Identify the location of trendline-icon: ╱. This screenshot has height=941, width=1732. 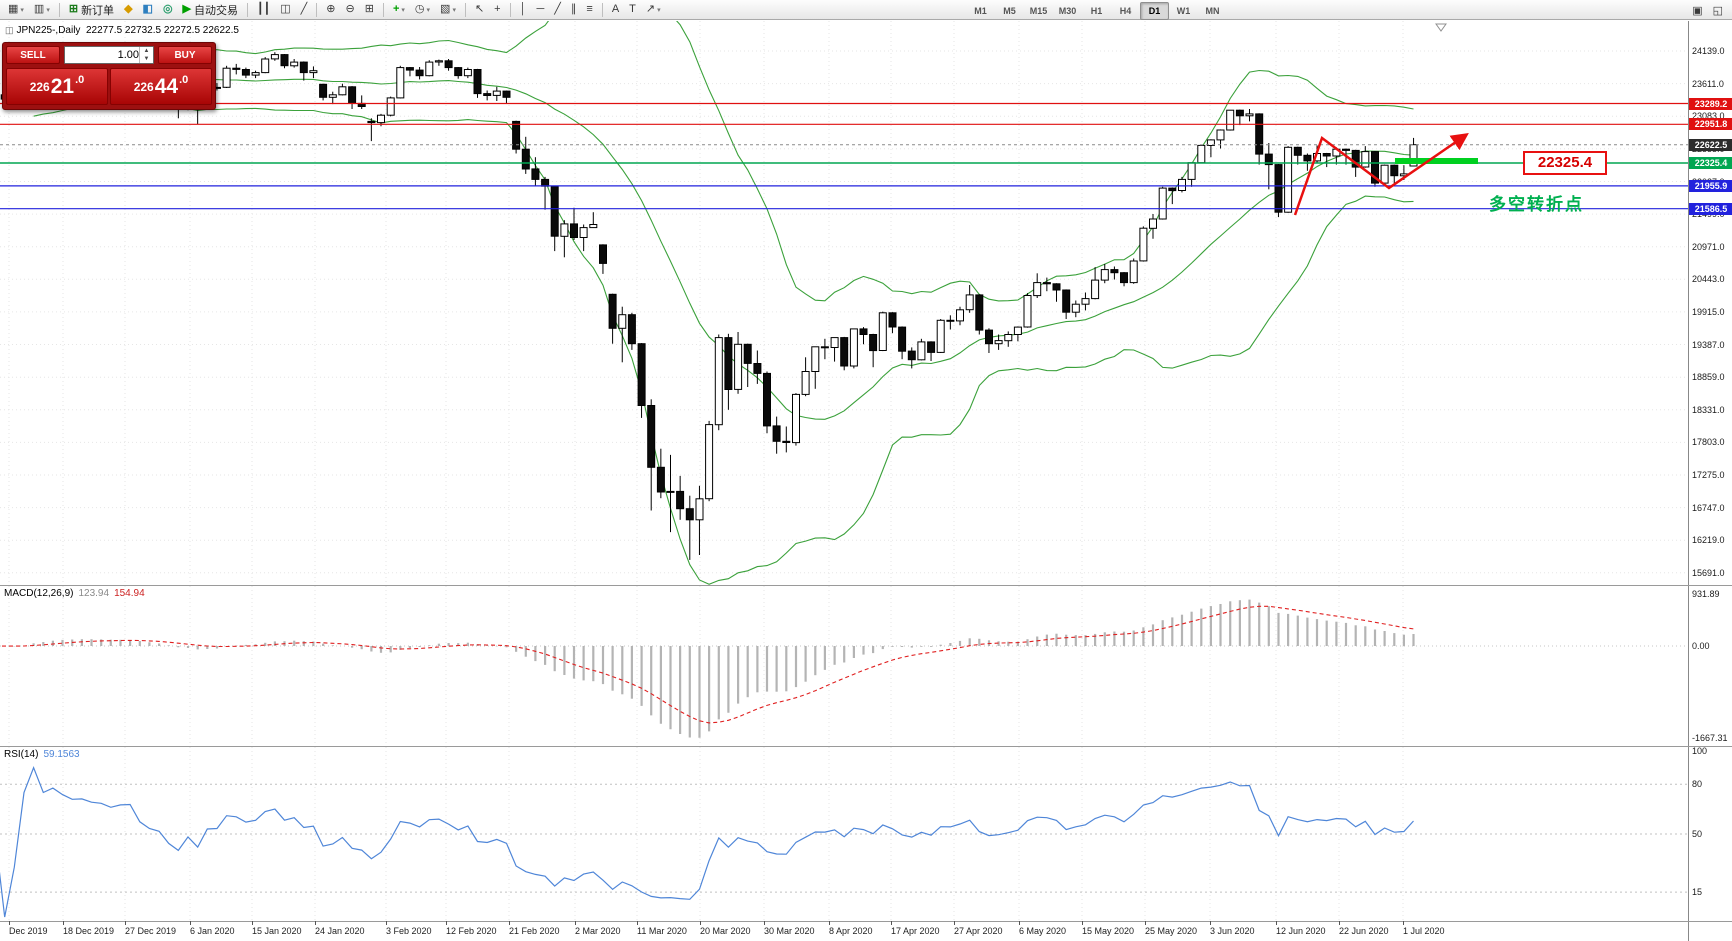
(557, 10).